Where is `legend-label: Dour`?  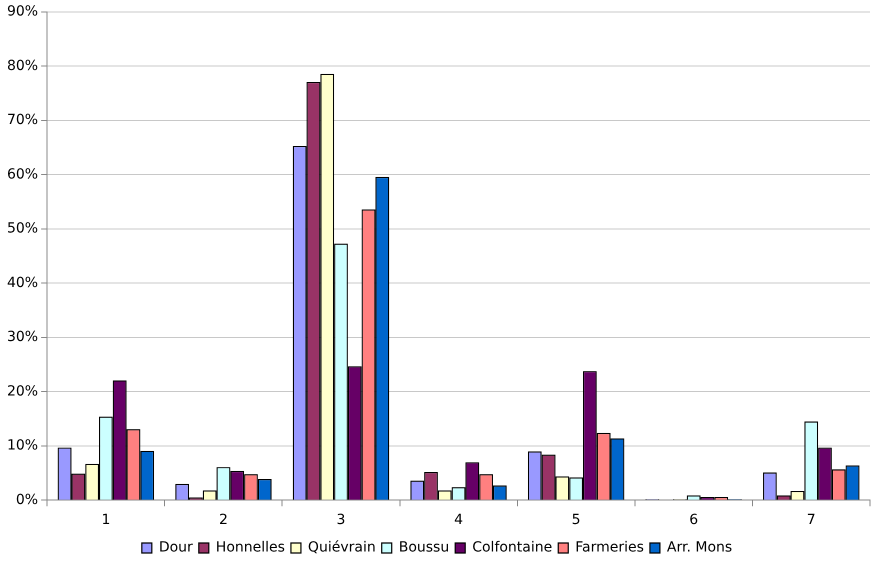
legend-label: Dour is located at coordinates (176, 548).